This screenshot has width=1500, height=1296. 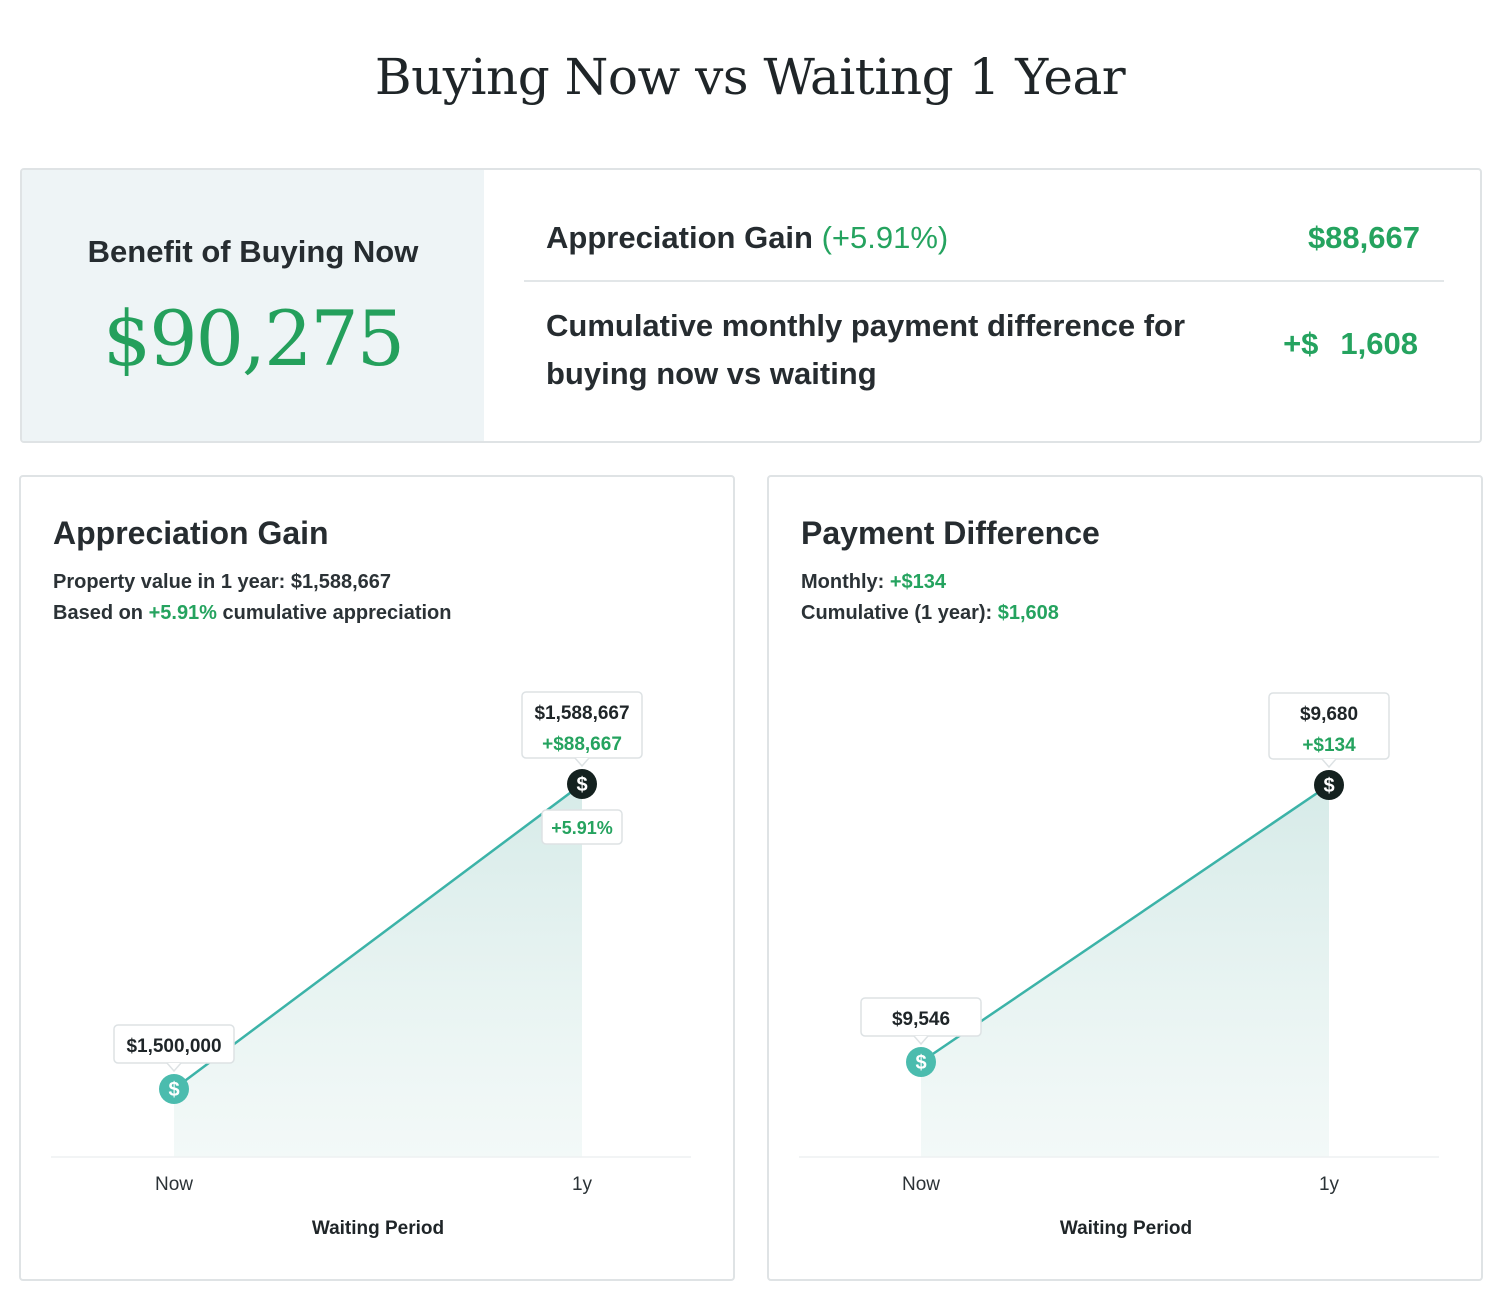 I want to click on cumulative-label: cumulative appreciation, so click(x=334, y=613).